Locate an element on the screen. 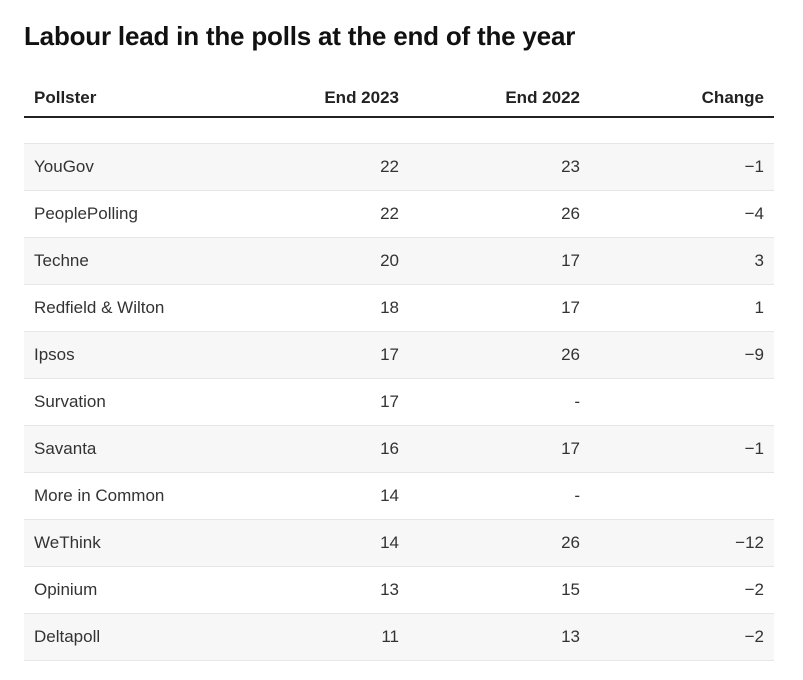 This screenshot has height=680, width=803. header-change: Change is located at coordinates (682, 99).